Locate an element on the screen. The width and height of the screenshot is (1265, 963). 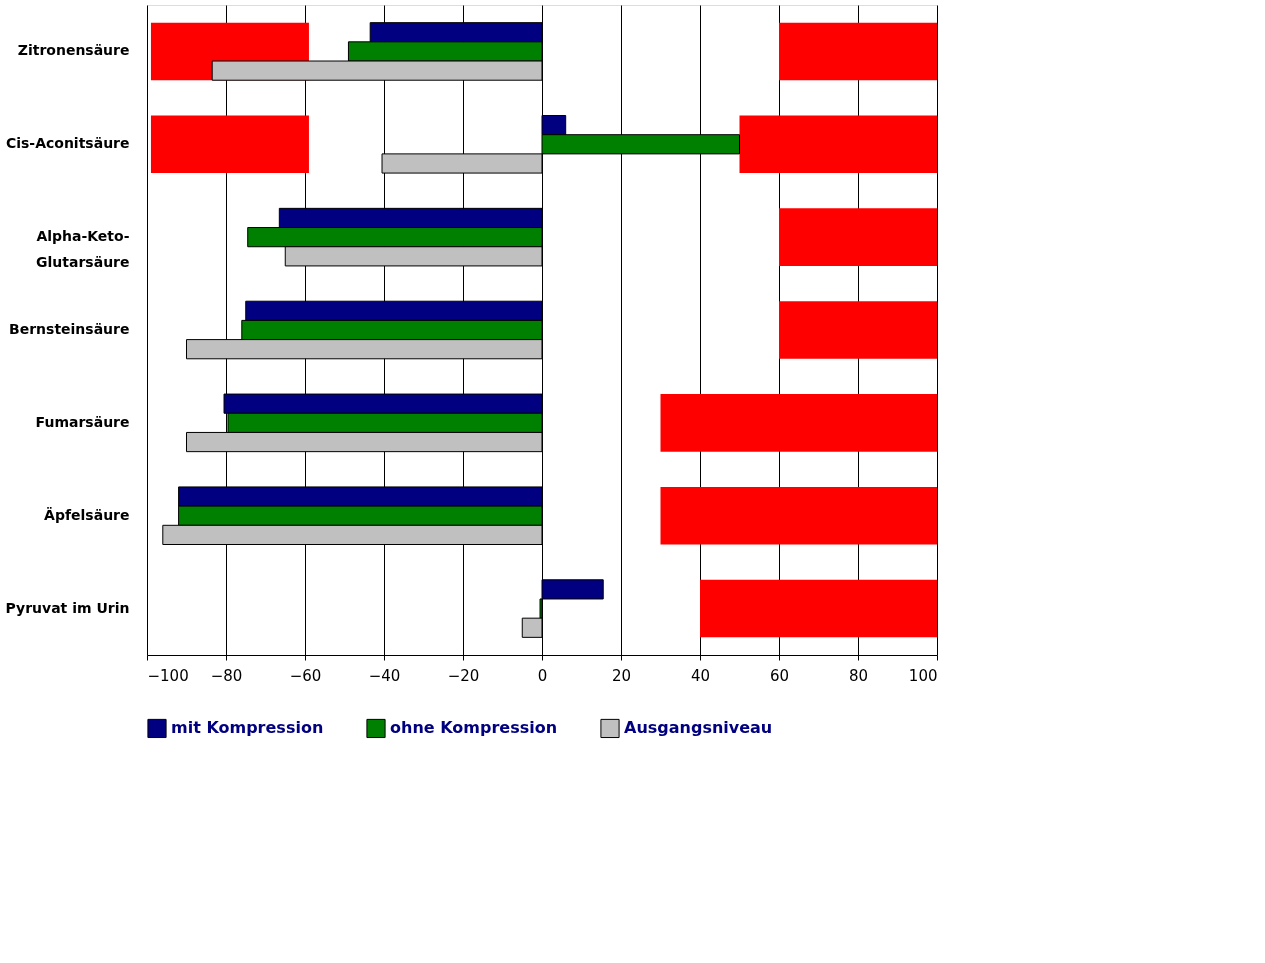
legend-label: mit Kompression is located at coordinates (247, 728).